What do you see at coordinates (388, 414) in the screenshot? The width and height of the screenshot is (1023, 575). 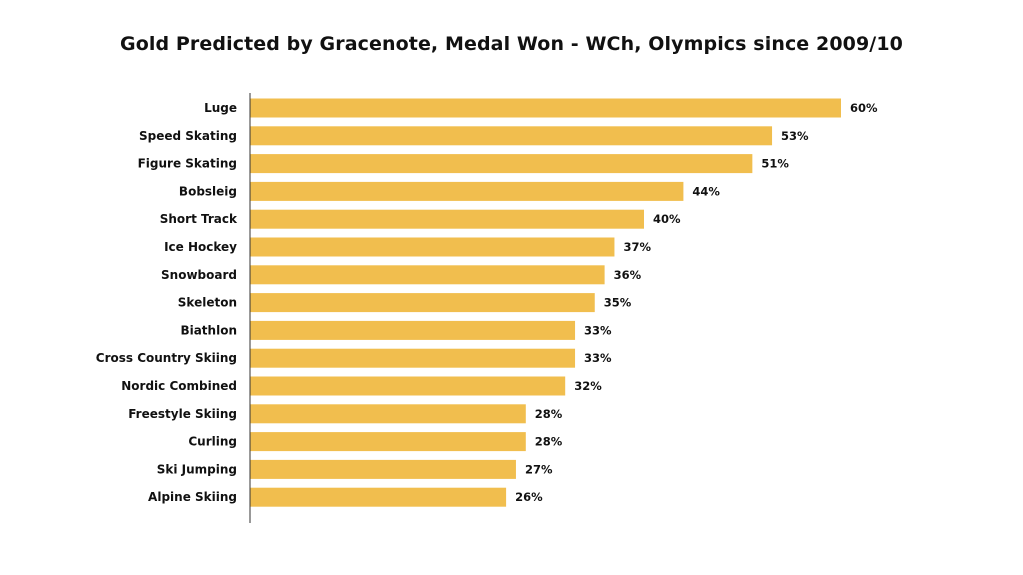 I see `bar-freestyle-skiing` at bounding box center [388, 414].